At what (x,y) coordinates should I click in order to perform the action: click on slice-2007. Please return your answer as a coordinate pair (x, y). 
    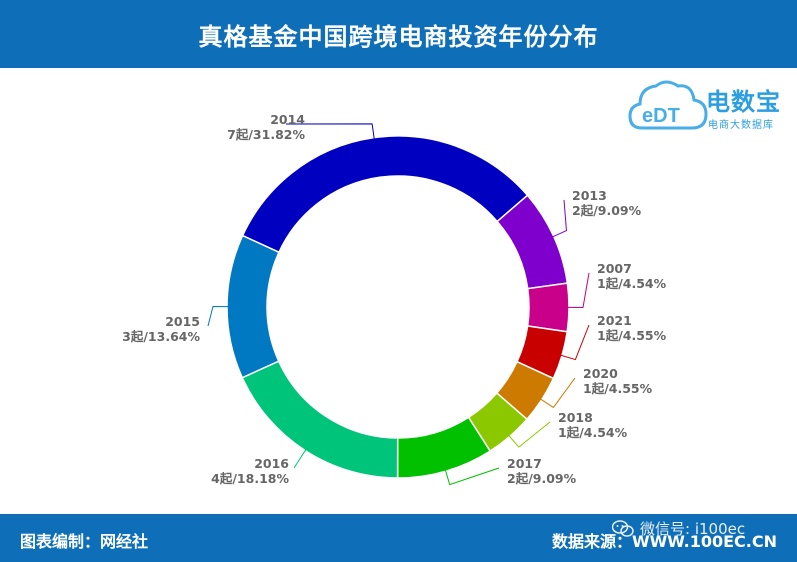
    Looking at the image, I should click on (548, 307).